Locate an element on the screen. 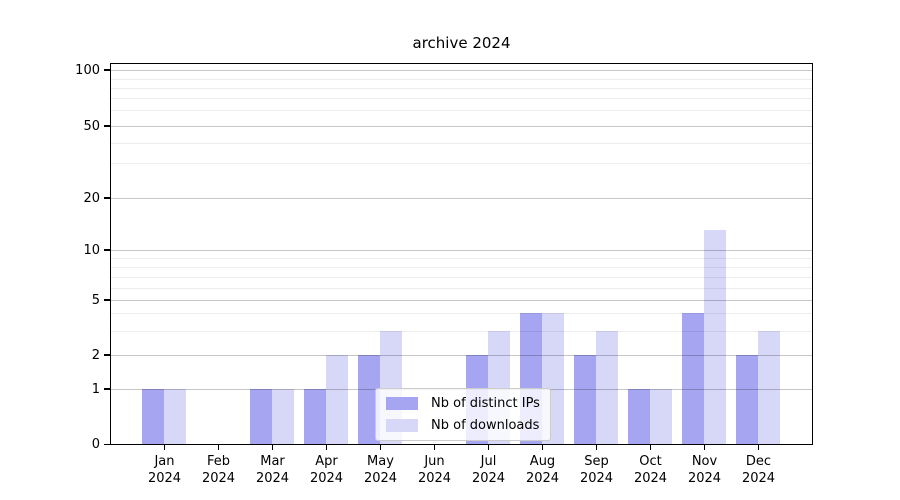  x-tick-mark-nov is located at coordinates (704, 447).